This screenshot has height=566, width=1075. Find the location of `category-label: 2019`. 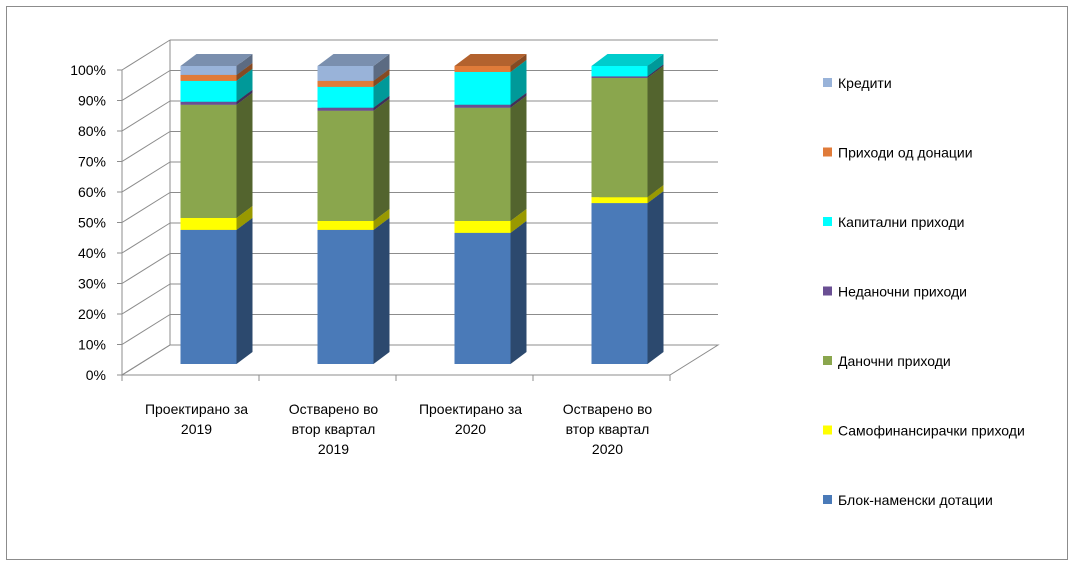

category-label: 2019 is located at coordinates (196, 429).